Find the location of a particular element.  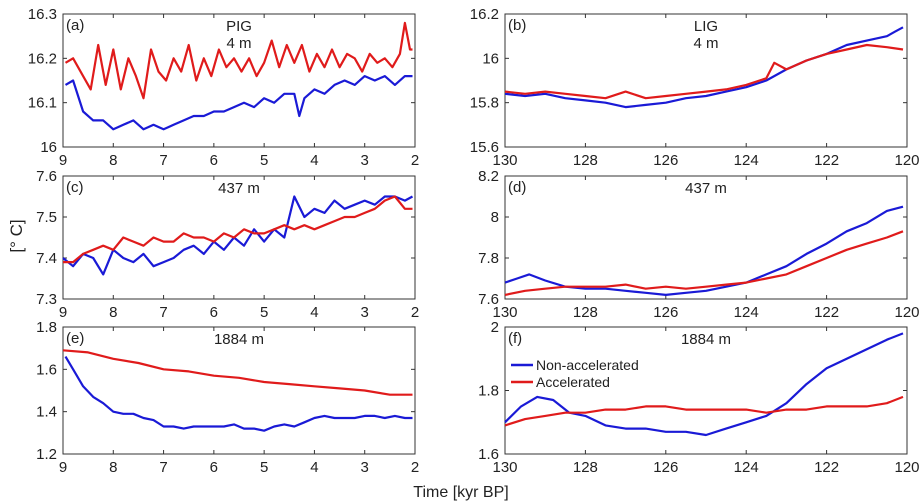

legend-label: Non-accelerated is located at coordinates (587, 365).